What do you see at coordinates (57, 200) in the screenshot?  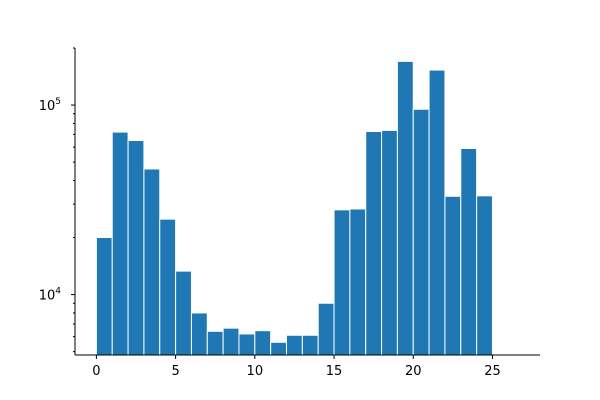 I see `y-axis-ticks: 10⁴ 10⁵` at bounding box center [57, 200].